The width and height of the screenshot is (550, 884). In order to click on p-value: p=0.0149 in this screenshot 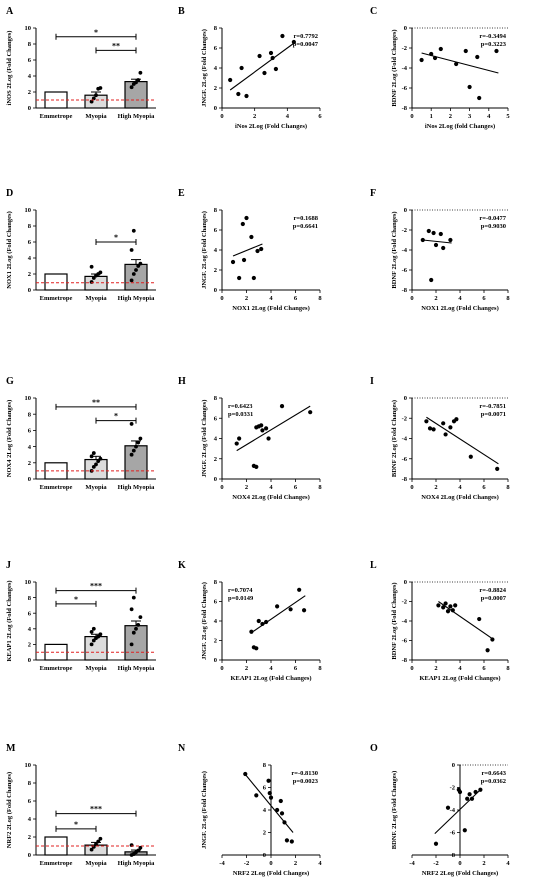, I will do `click(241, 598)`.